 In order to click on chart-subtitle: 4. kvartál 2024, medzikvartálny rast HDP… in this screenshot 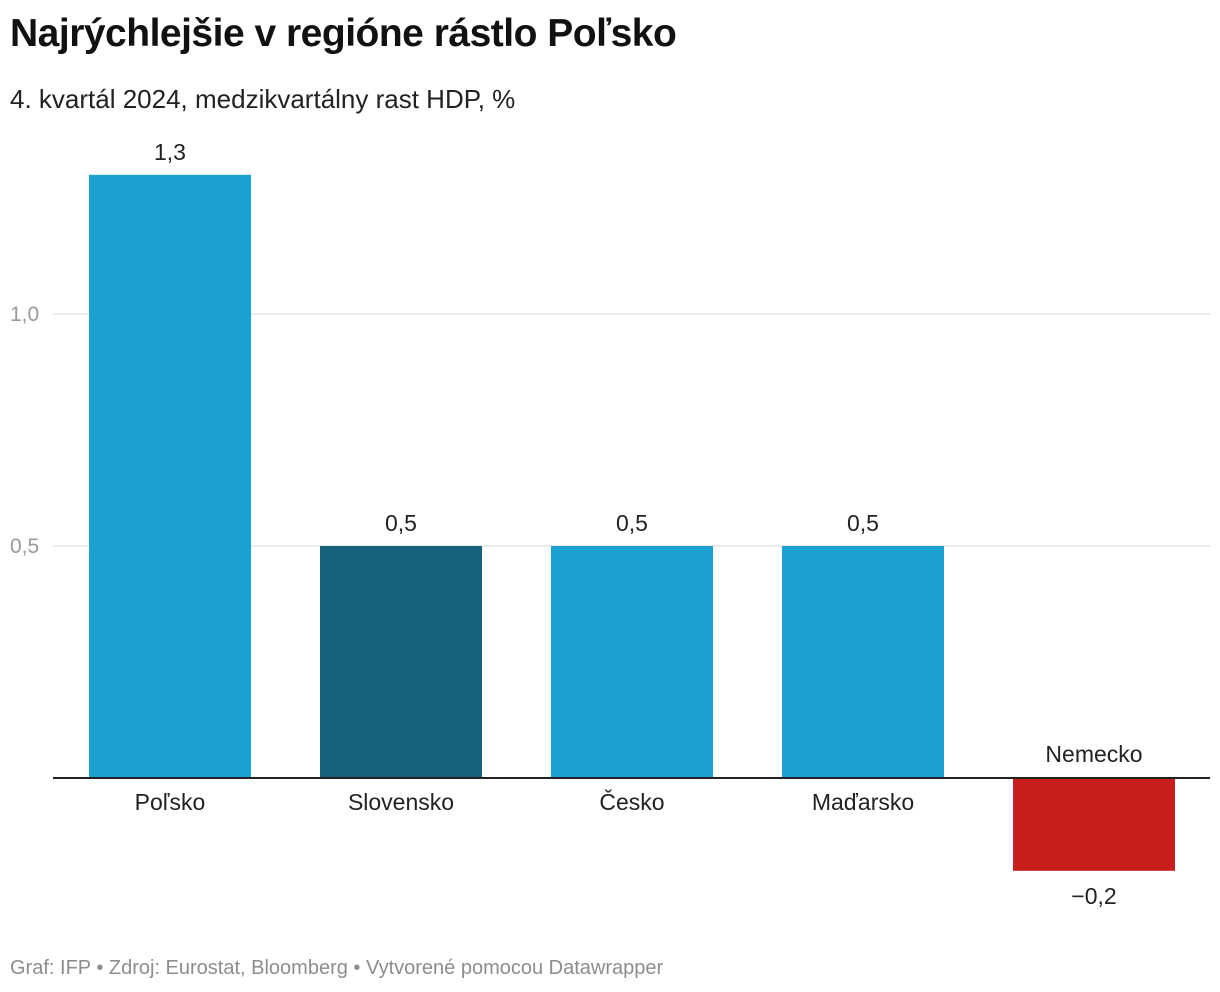, I will do `click(263, 99)`.